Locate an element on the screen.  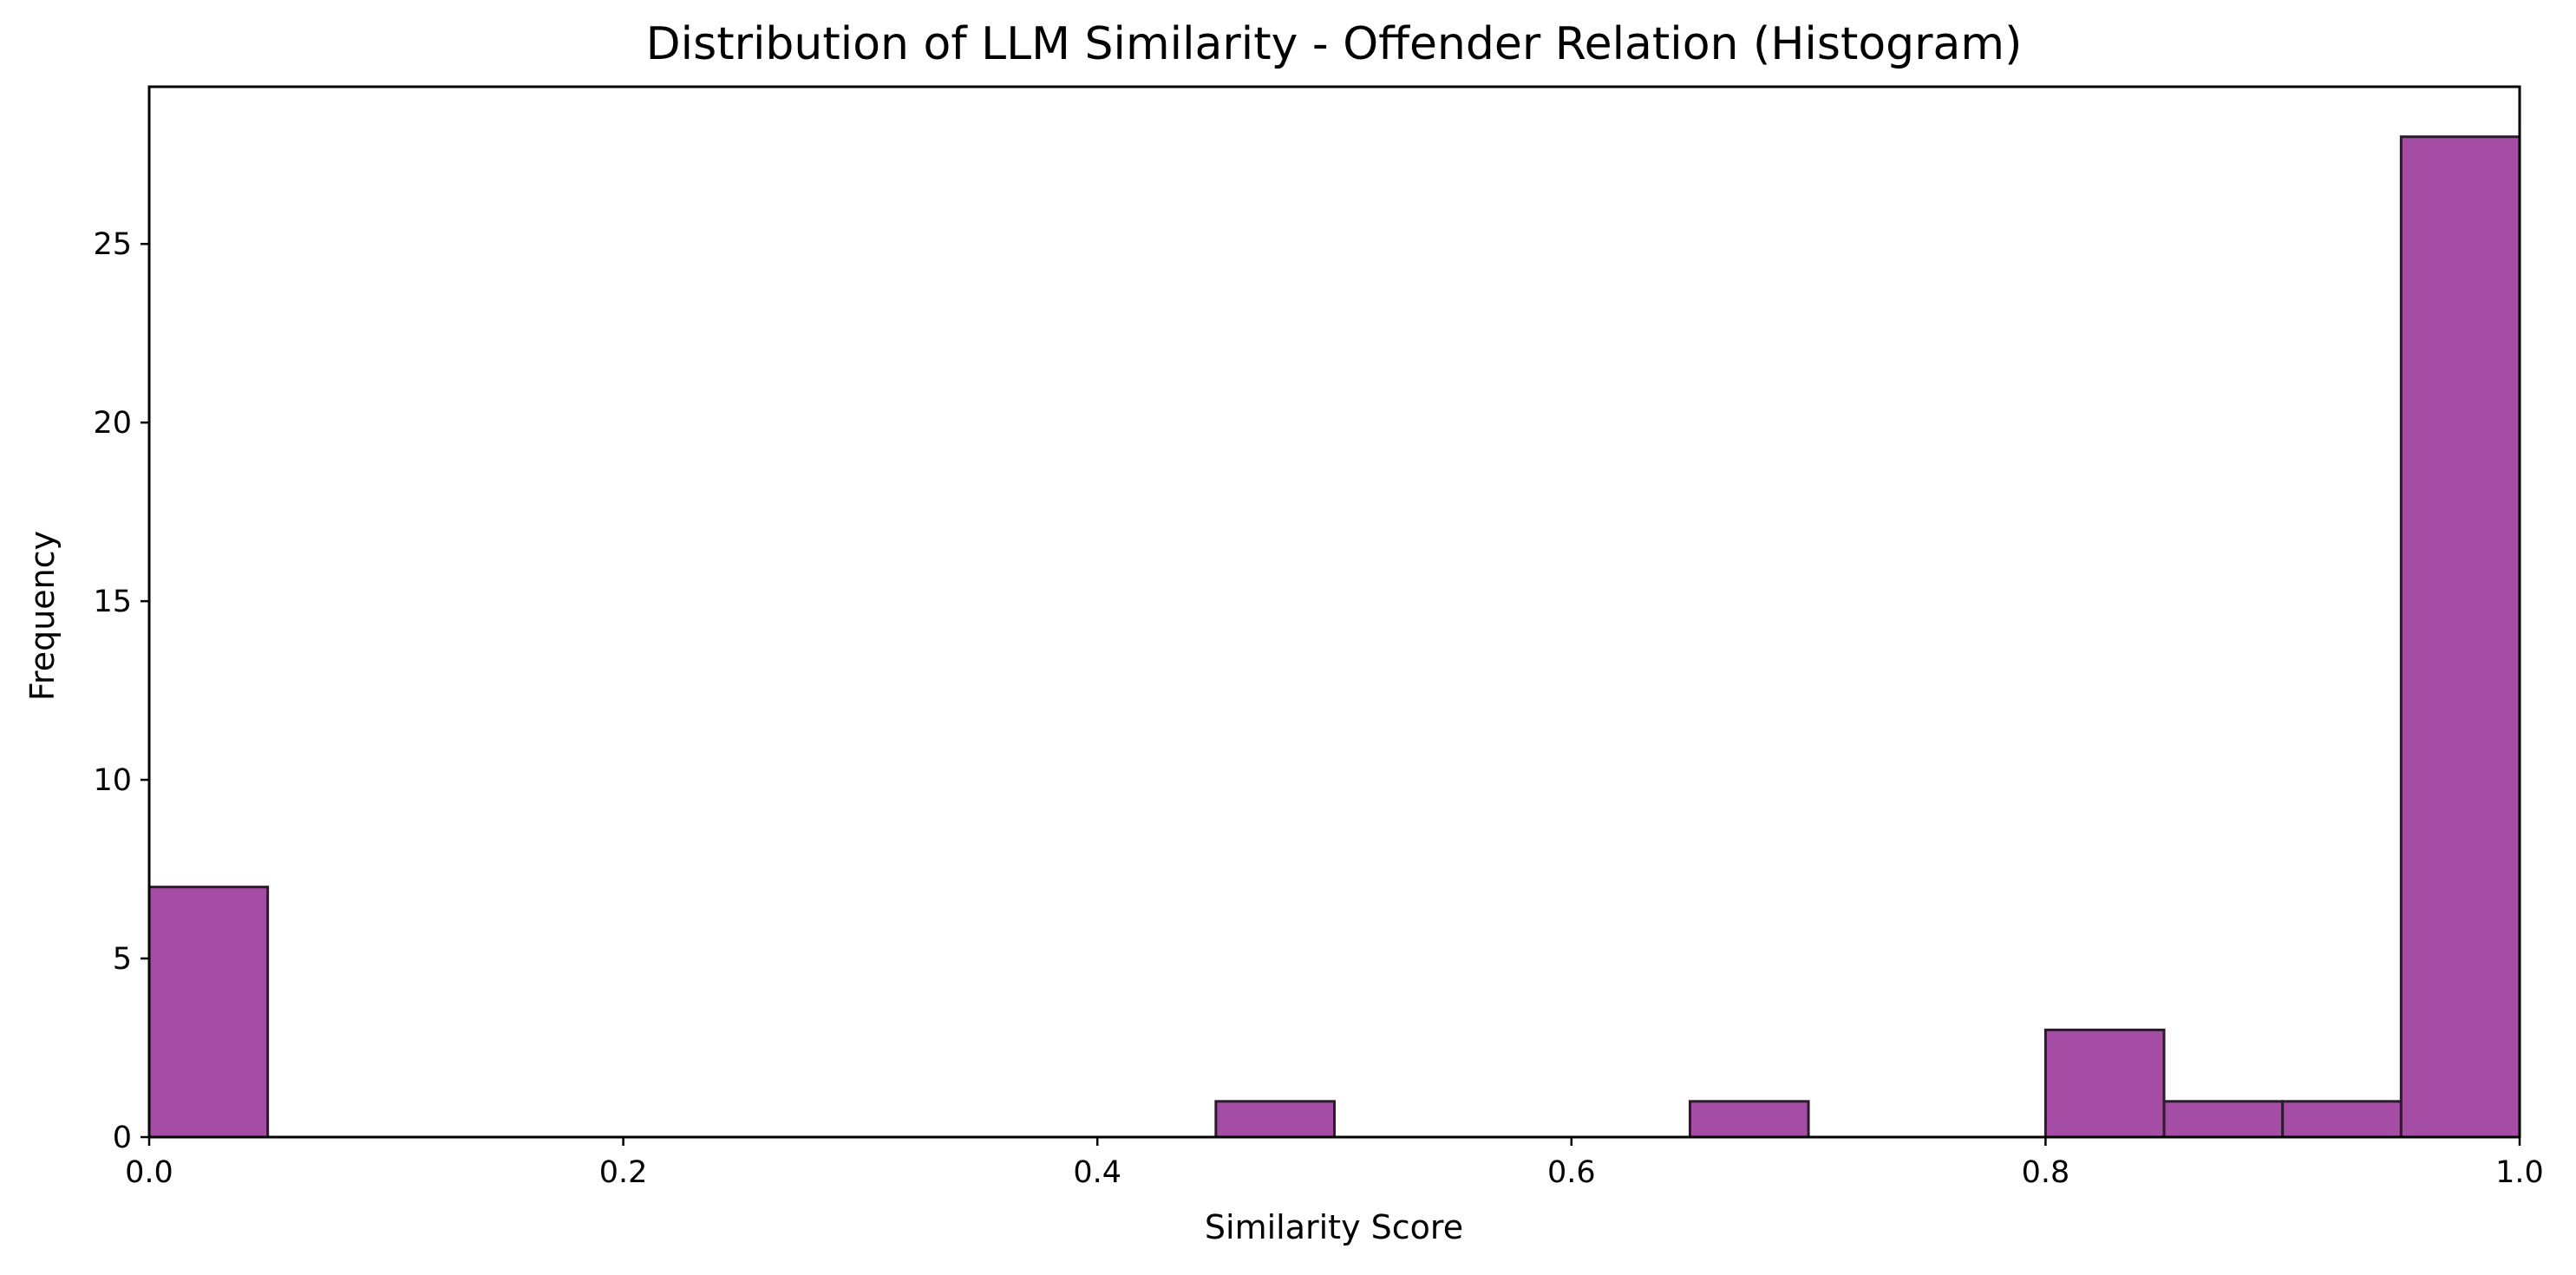
y-axis-label: Frequency is located at coordinates (42, 616).